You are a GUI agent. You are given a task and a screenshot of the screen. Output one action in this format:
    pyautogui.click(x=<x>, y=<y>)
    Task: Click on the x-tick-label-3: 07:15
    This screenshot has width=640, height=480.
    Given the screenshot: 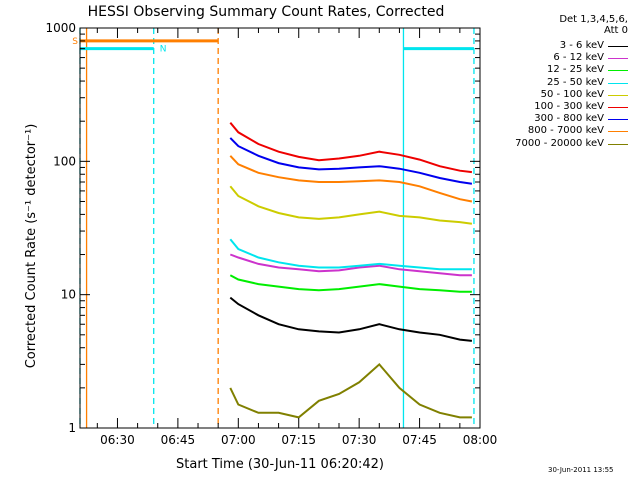 What is the action you would take?
    pyautogui.click(x=298, y=440)
    